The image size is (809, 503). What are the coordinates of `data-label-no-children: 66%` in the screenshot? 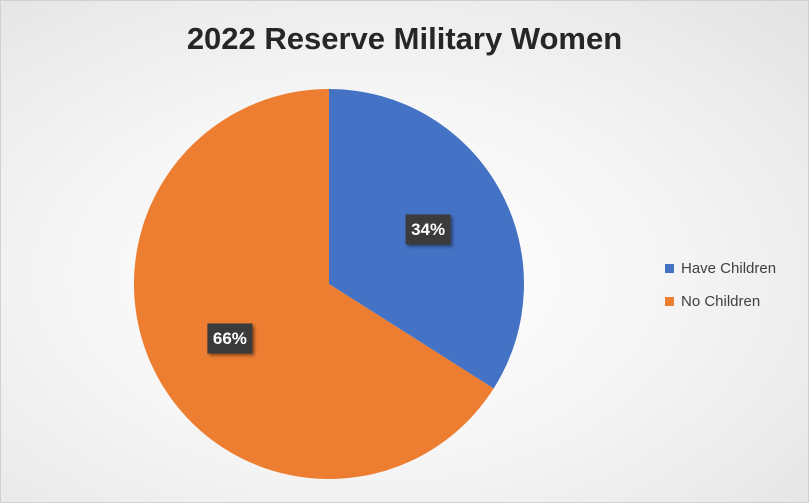 It's located at (230, 338).